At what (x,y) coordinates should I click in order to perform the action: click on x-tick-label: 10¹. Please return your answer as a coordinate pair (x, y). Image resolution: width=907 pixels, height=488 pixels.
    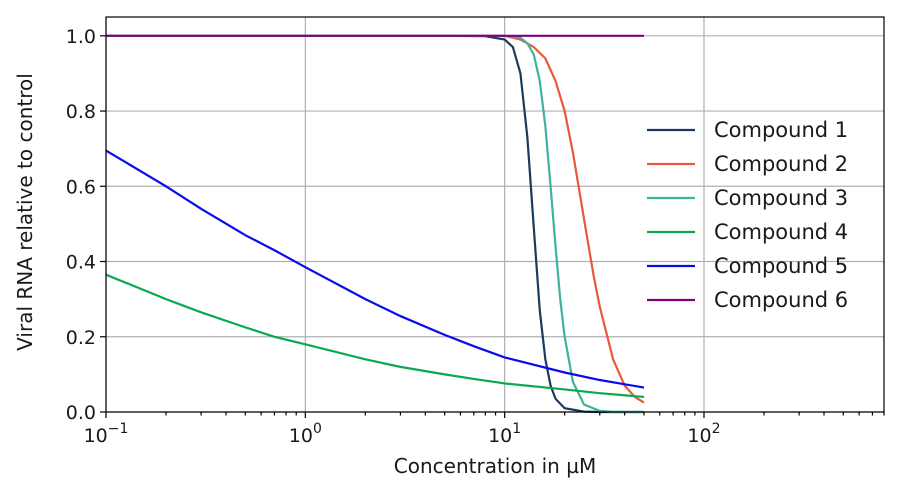
    Looking at the image, I should click on (504, 434).